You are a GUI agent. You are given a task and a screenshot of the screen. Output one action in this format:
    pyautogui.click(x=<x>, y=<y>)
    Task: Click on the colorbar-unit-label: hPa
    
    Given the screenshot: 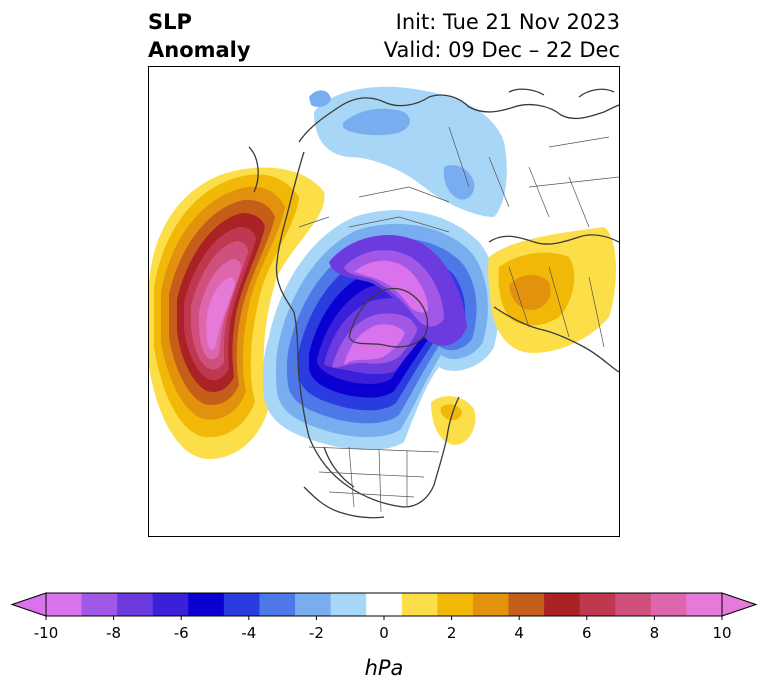 What is the action you would take?
    pyautogui.click(x=384, y=668)
    